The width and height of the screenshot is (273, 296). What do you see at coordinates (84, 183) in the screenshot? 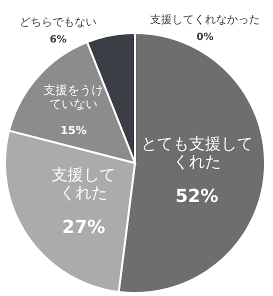
I see `slice-label: 支援してくれた` at bounding box center [84, 183].